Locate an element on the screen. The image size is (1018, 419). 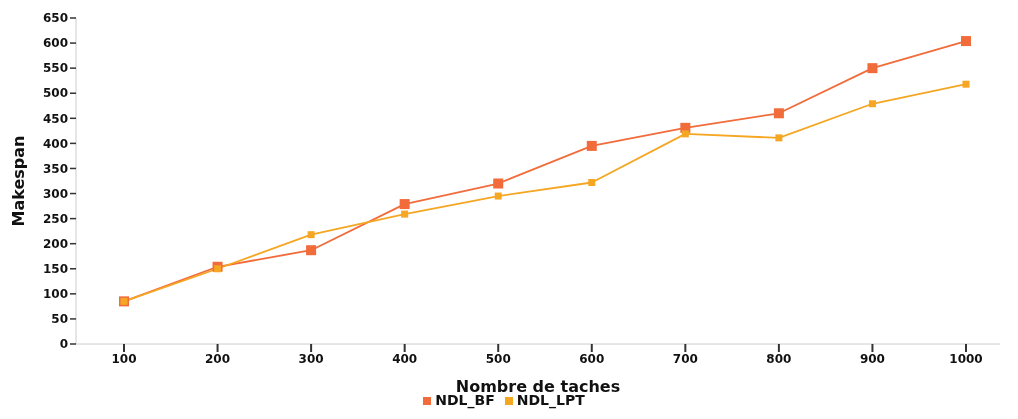
y-tick-label: 0 is located at coordinates (63, 344).